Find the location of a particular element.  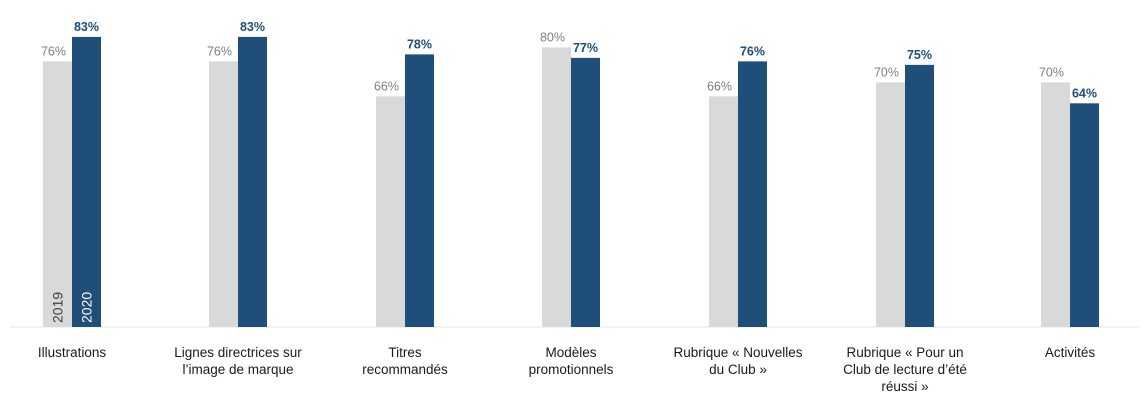

category-label-5-line-0: Rubrique « Pour un is located at coordinates (904, 352).